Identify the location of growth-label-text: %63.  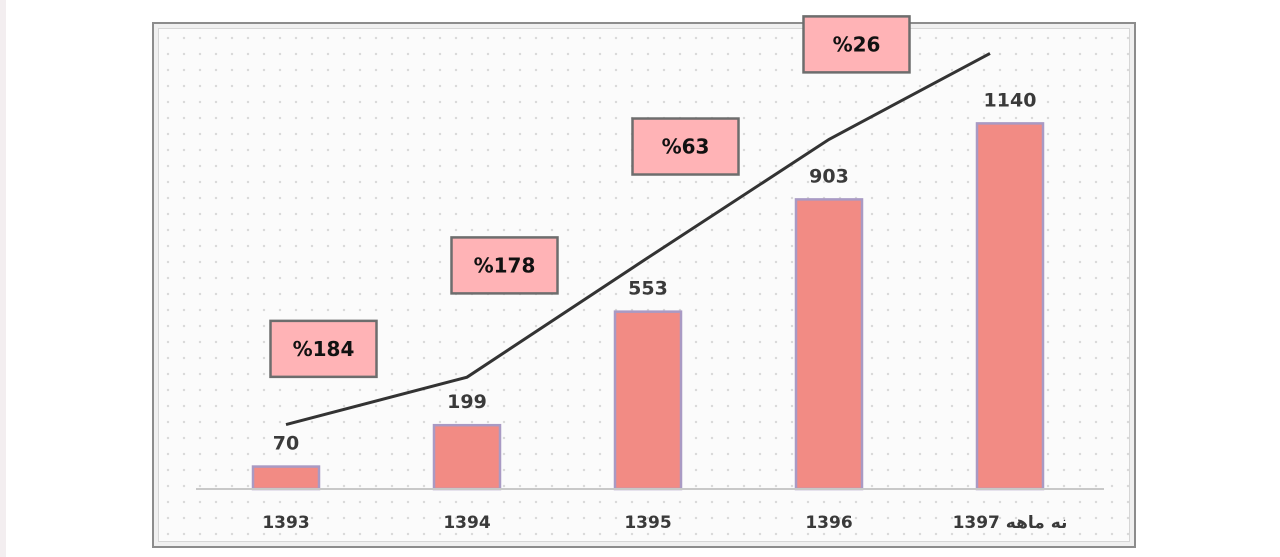
(686, 147).